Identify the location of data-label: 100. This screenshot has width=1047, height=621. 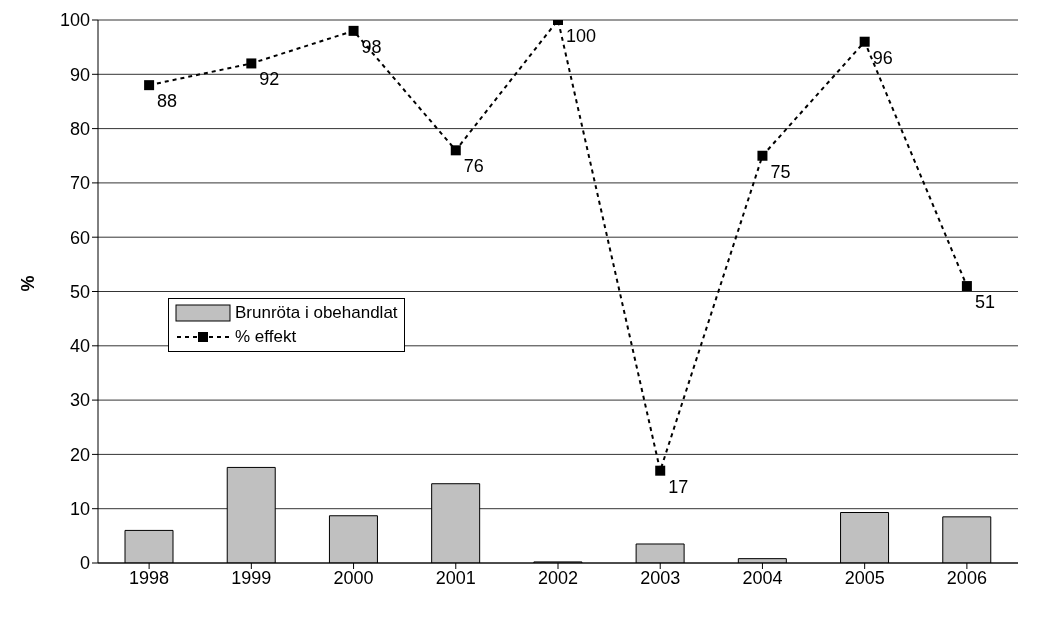
(581, 36).